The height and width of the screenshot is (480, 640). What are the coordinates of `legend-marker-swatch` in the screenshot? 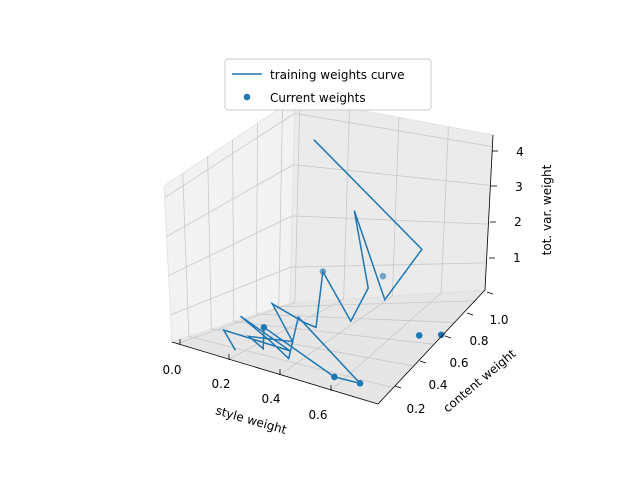 It's located at (247, 97).